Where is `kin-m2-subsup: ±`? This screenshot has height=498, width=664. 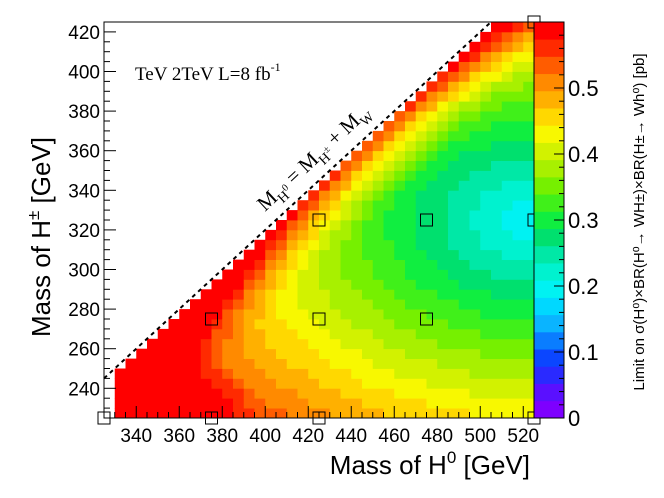
kin-m2-subsup: ± is located at coordinates (327, 149).